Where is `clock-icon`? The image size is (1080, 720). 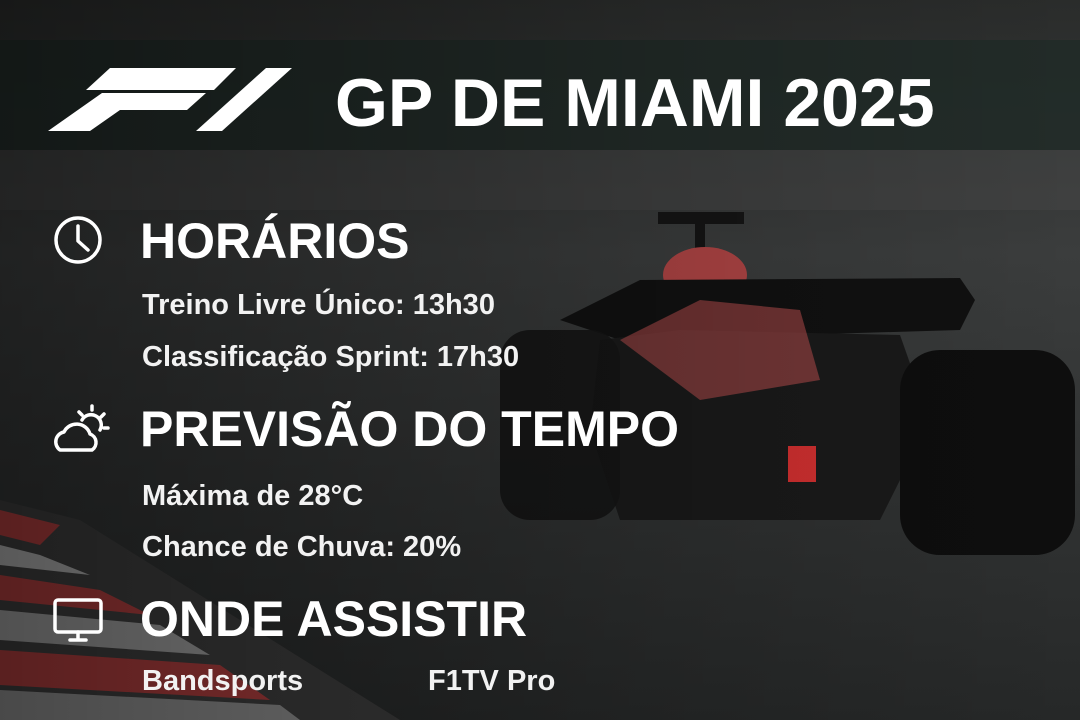 clock-icon is located at coordinates (78, 240).